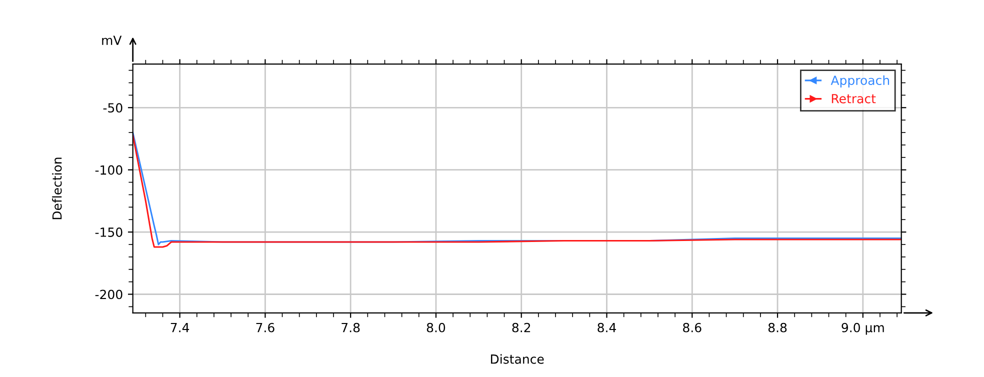 The height and width of the screenshot is (377, 984). What do you see at coordinates (180, 327) in the screenshot?
I see `x-tick-label: 7.4` at bounding box center [180, 327].